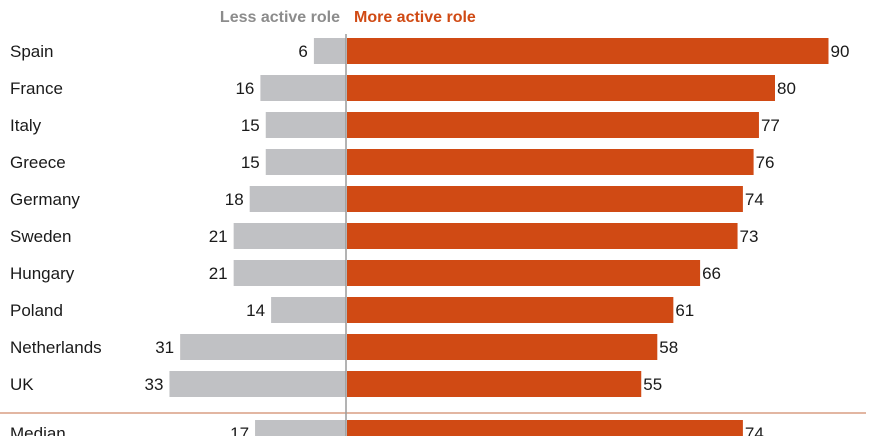 Image resolution: width=879 pixels, height=436 pixels. Describe the element at coordinates (42, 273) in the screenshot. I see `category-label-hungary: Hungary` at that location.